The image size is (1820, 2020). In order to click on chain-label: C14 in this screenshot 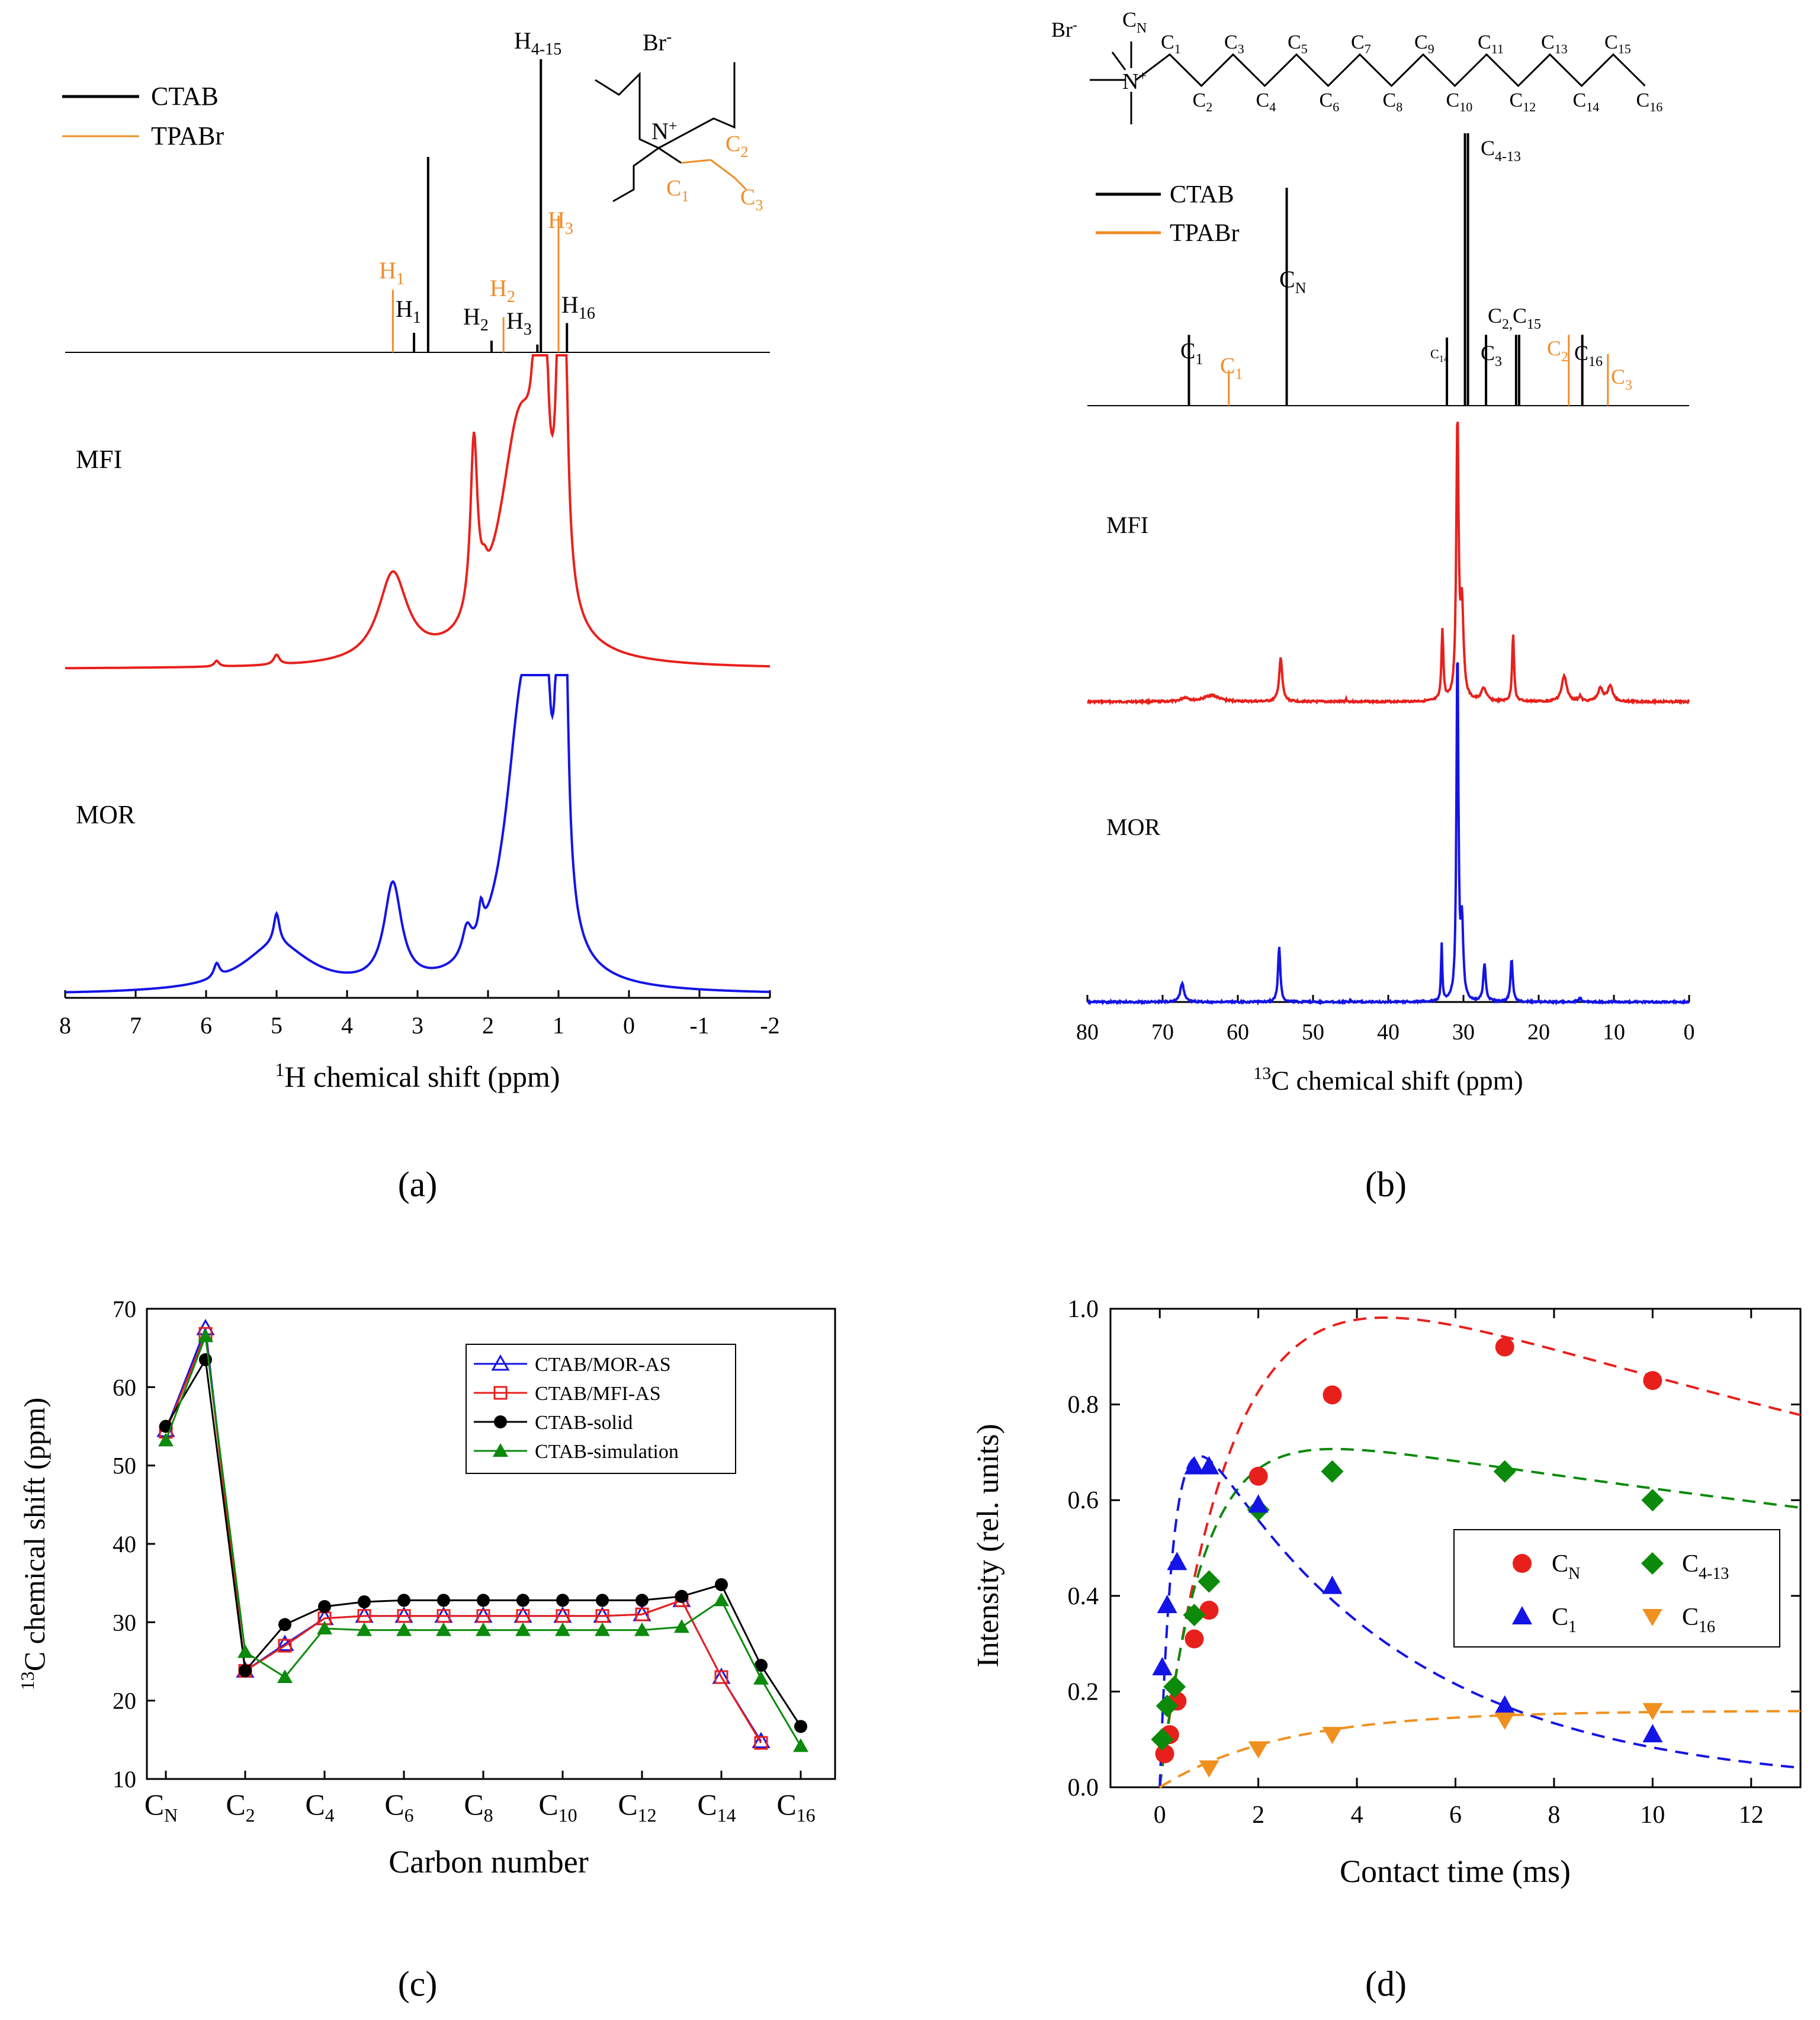, I will do `click(1586, 101)`.